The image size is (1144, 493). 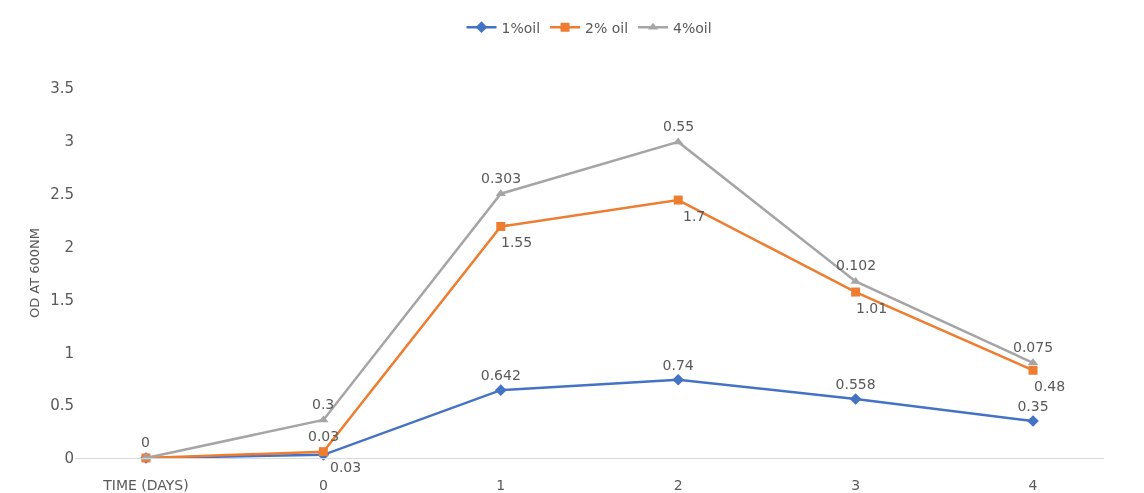 I want to click on data-label: 0.35, so click(x=1033, y=405).